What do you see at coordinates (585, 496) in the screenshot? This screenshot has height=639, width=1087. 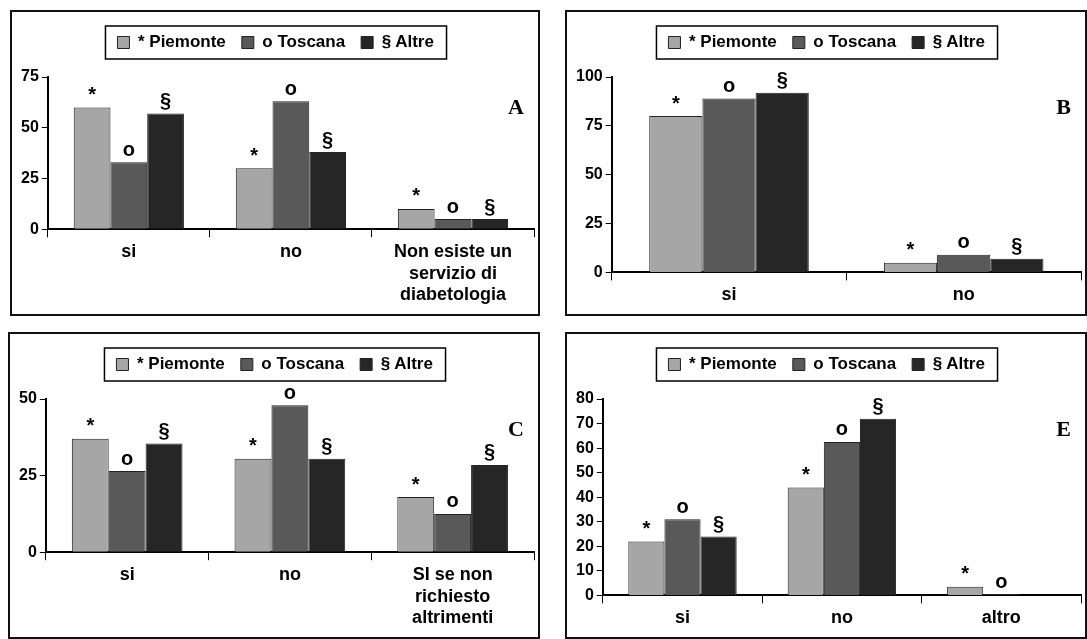 I see `y-tick-label: 40` at bounding box center [585, 496].